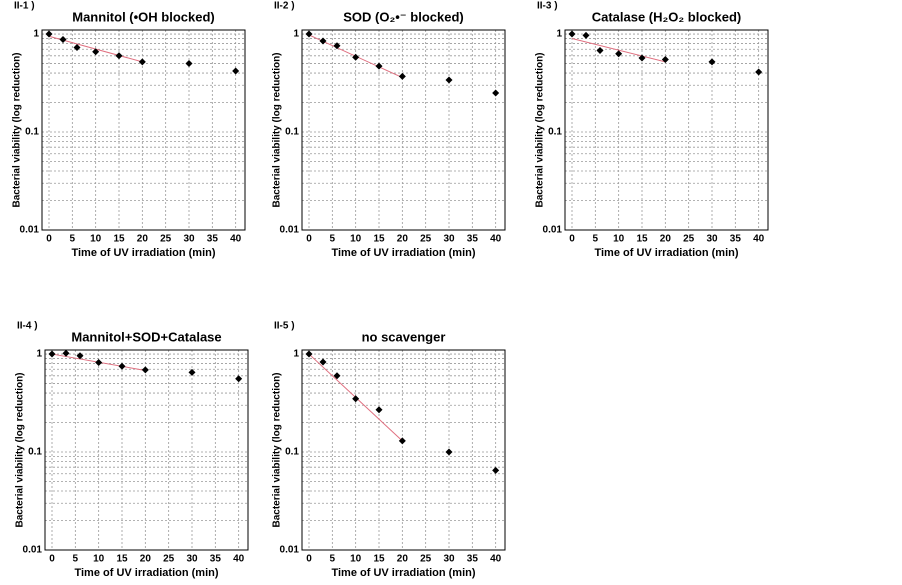  Describe the element at coordinates (24, 6) in the screenshot. I see `panel-label: II-1 )` at that location.